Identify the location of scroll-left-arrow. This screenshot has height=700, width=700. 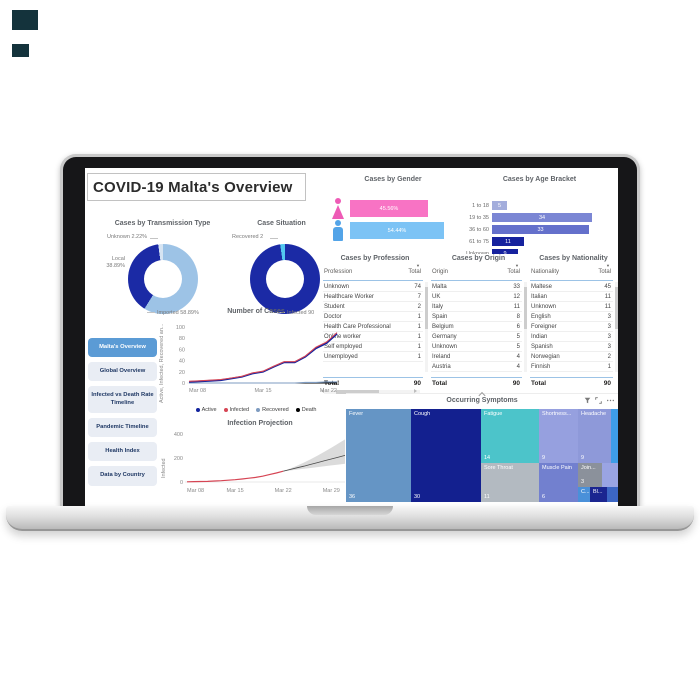
(322, 391).